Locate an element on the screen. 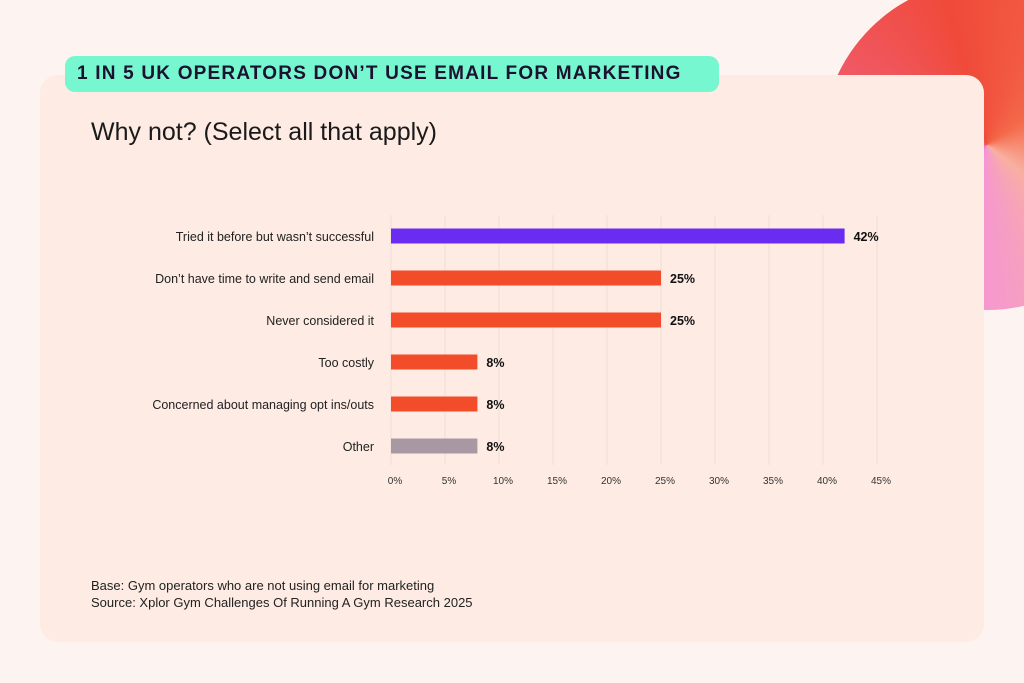 The image size is (1024, 683). x-tick-label: 35% is located at coordinates (773, 481).